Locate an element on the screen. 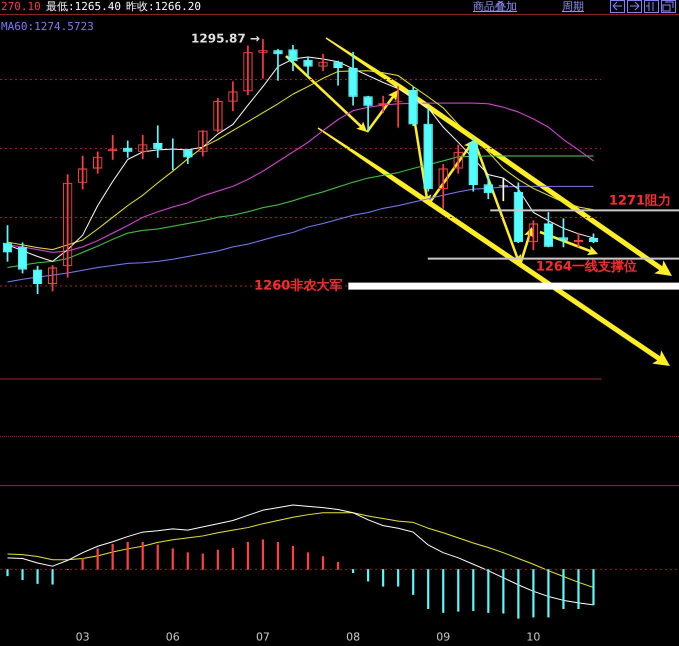  x-tick-label: 07 is located at coordinates (263, 637).